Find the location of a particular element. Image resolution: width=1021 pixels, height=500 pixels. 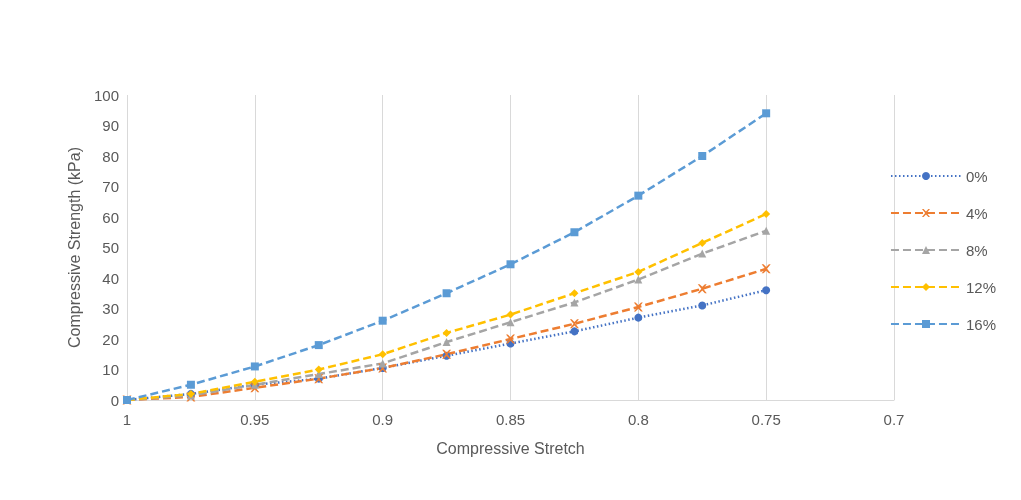

x-tick-label: 0.9 is located at coordinates (383, 419).